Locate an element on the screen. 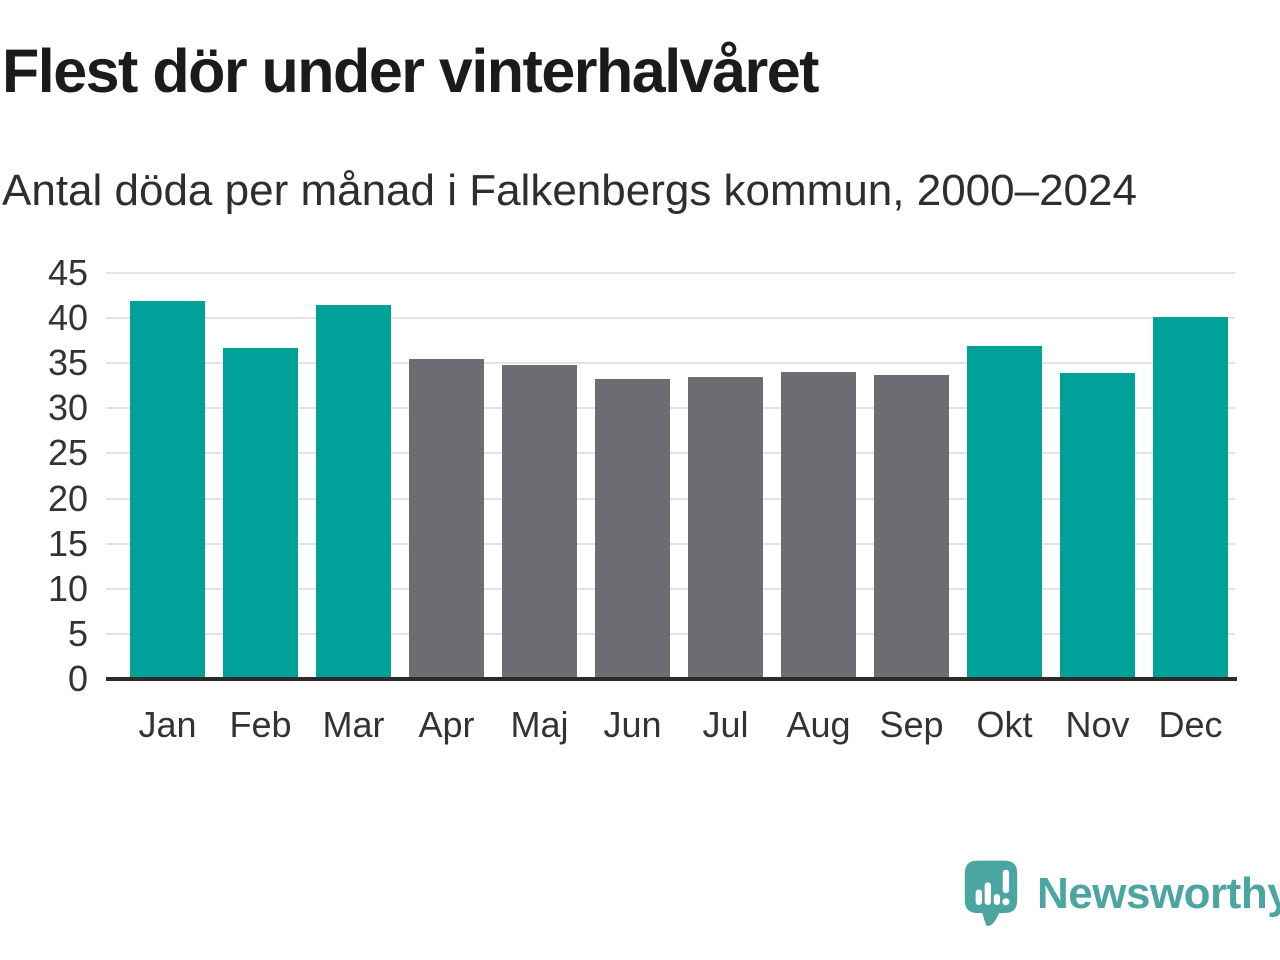 The height and width of the screenshot is (960, 1280). y-tick-label-10: 10 is located at coordinates (67, 588).